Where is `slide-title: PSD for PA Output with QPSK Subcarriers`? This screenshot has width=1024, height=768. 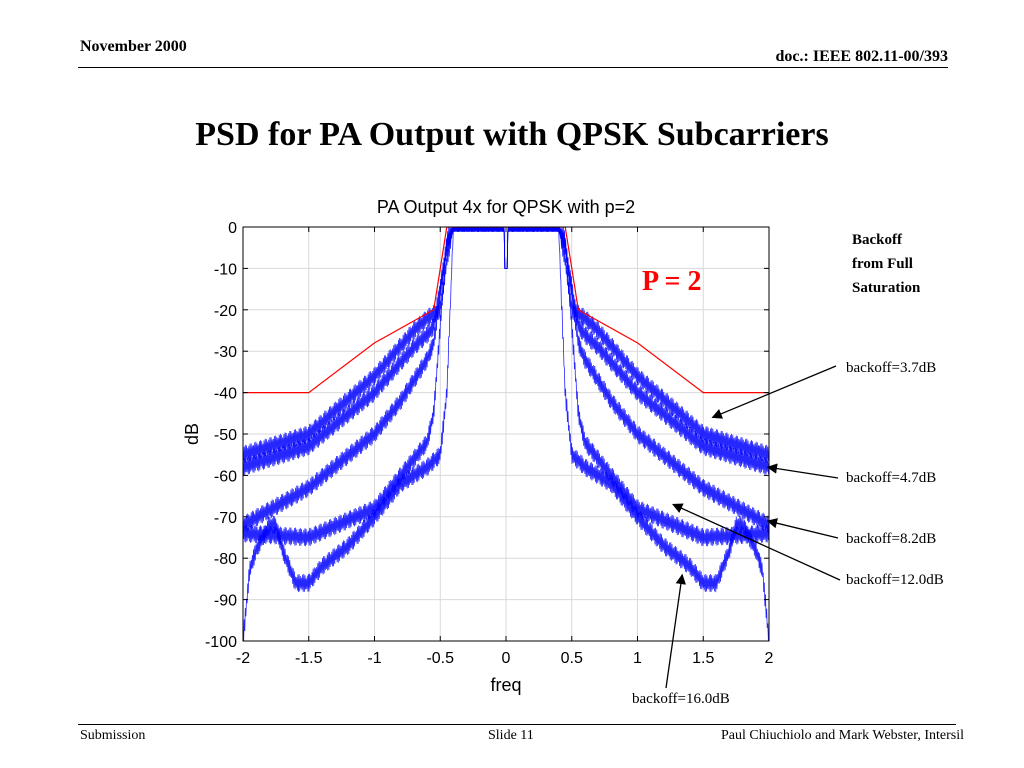
slide-title: PSD for PA Output with QPSK Subcarriers is located at coordinates (512, 134).